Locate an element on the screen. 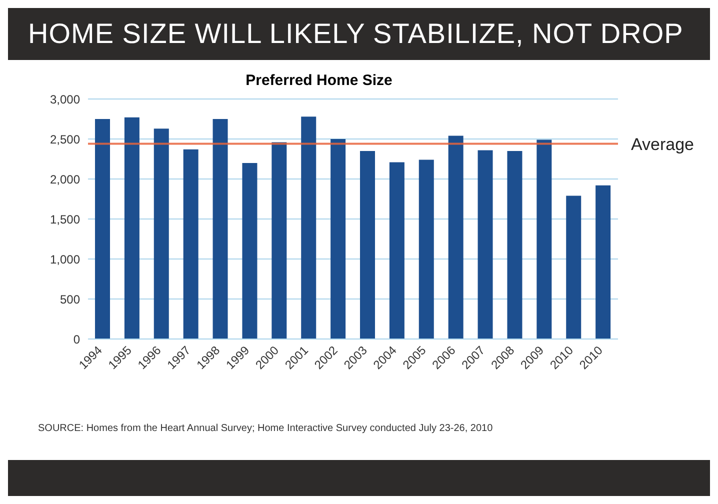 The image size is (718, 504). ref-line-label: Average is located at coordinates (662, 144).